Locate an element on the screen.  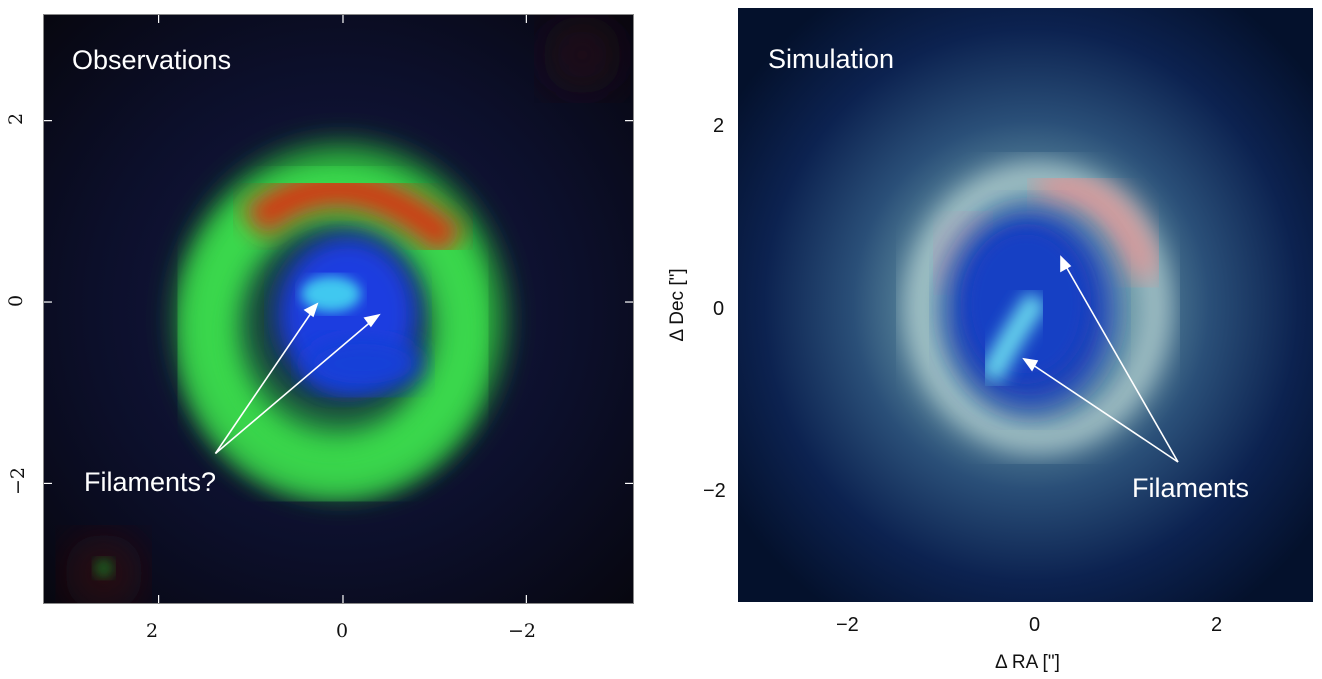
sim-y-tick: 0 is located at coordinates (719, 309).